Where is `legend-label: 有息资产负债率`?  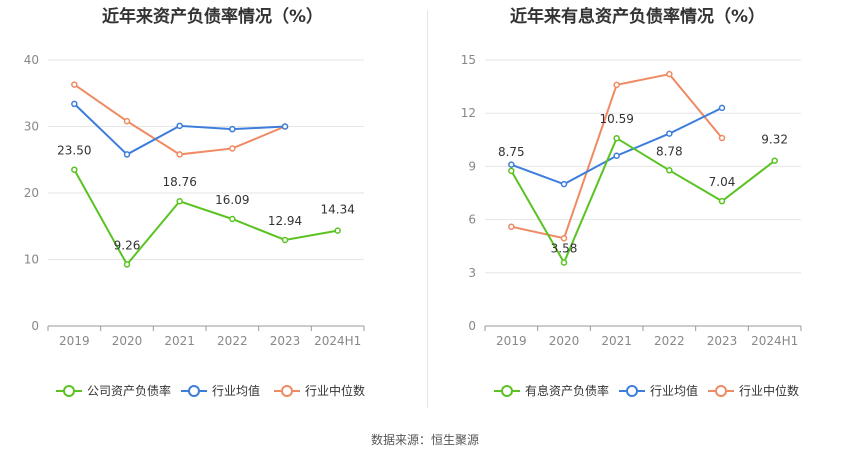
legend-label: 有息资产负债率 is located at coordinates (567, 390).